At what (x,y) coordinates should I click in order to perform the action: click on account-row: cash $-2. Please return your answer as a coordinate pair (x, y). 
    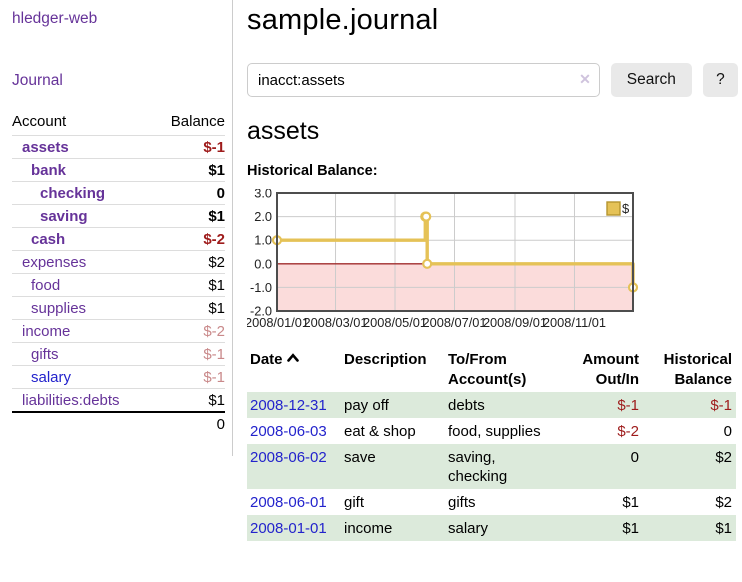
    Looking at the image, I should click on (118, 239).